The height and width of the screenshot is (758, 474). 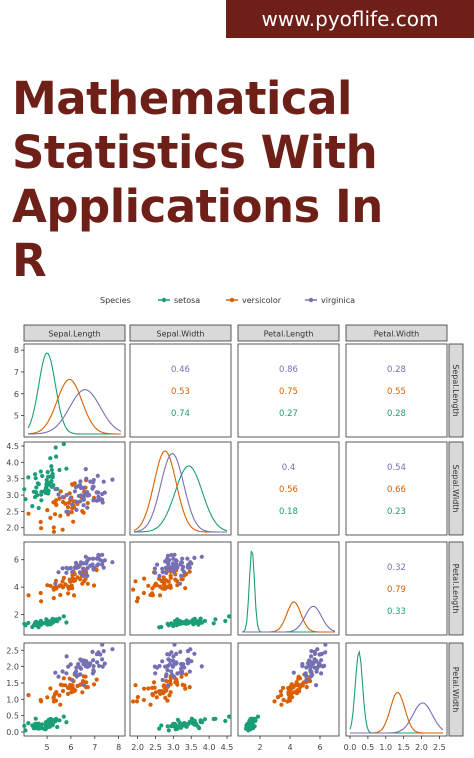 I want to click on x-tick-label: 4.0, so click(x=209, y=747).